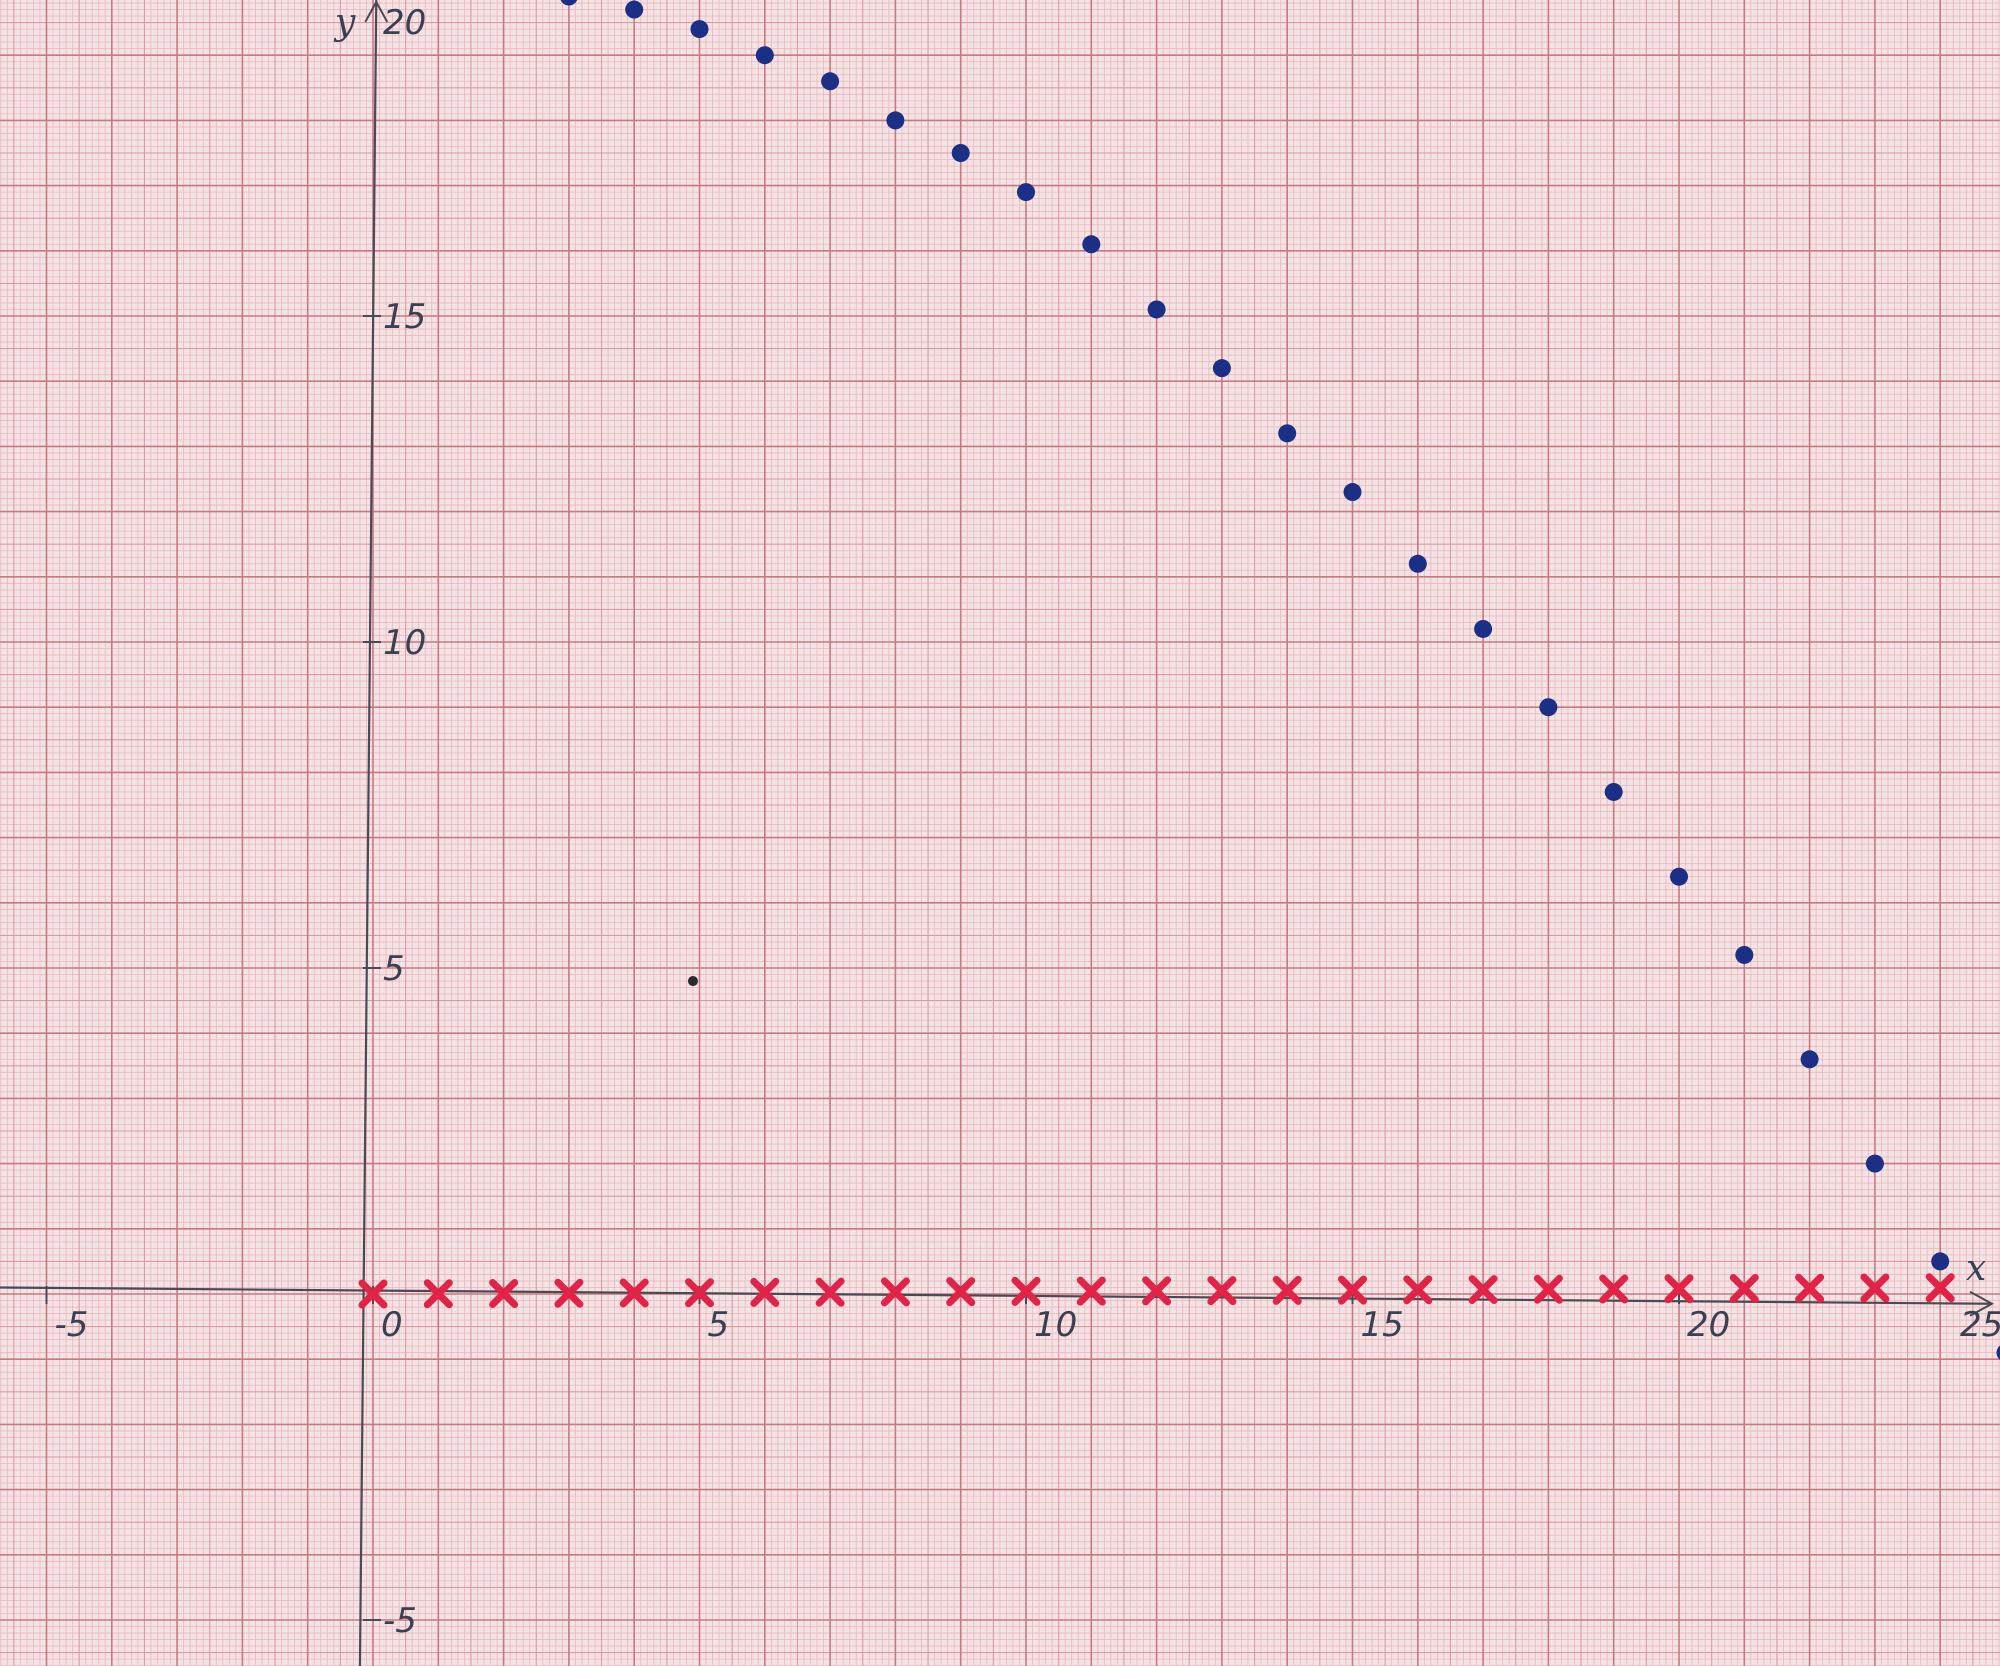 This screenshot has width=2000, height=1666. I want to click on stray-marks, so click(692, 981).